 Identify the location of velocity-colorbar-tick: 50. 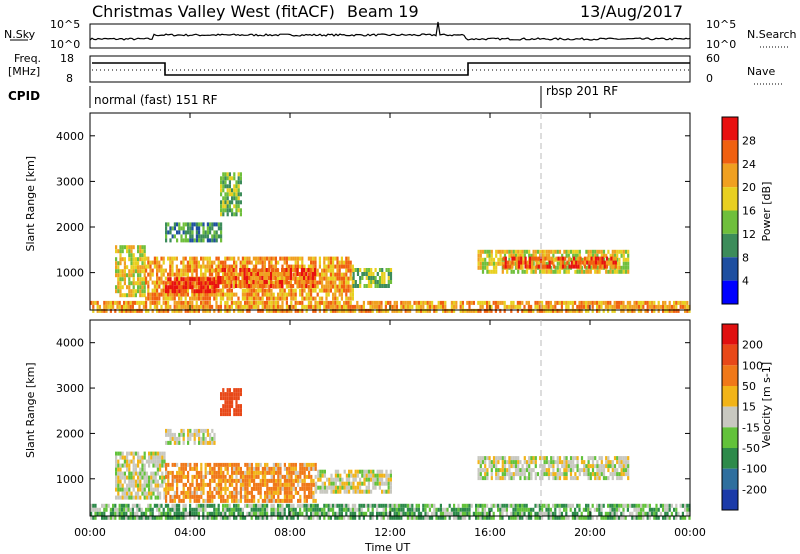
(749, 386).